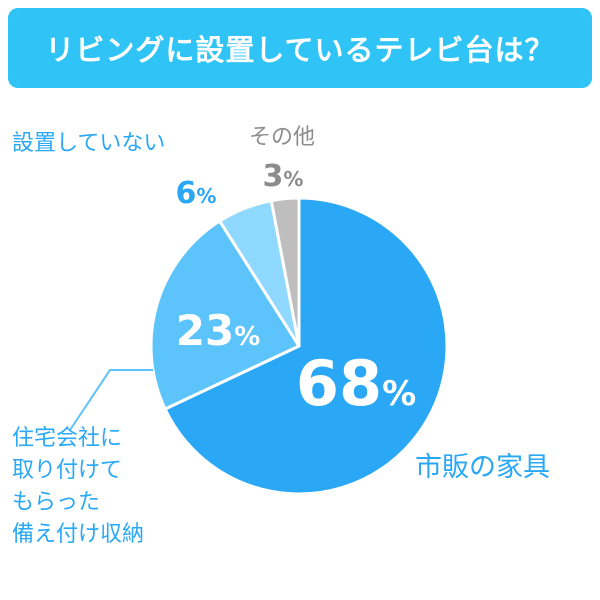 This screenshot has width=600, height=600. Describe the element at coordinates (482, 467) in the screenshot. I see `slice-label-main: 市販の家具` at that location.